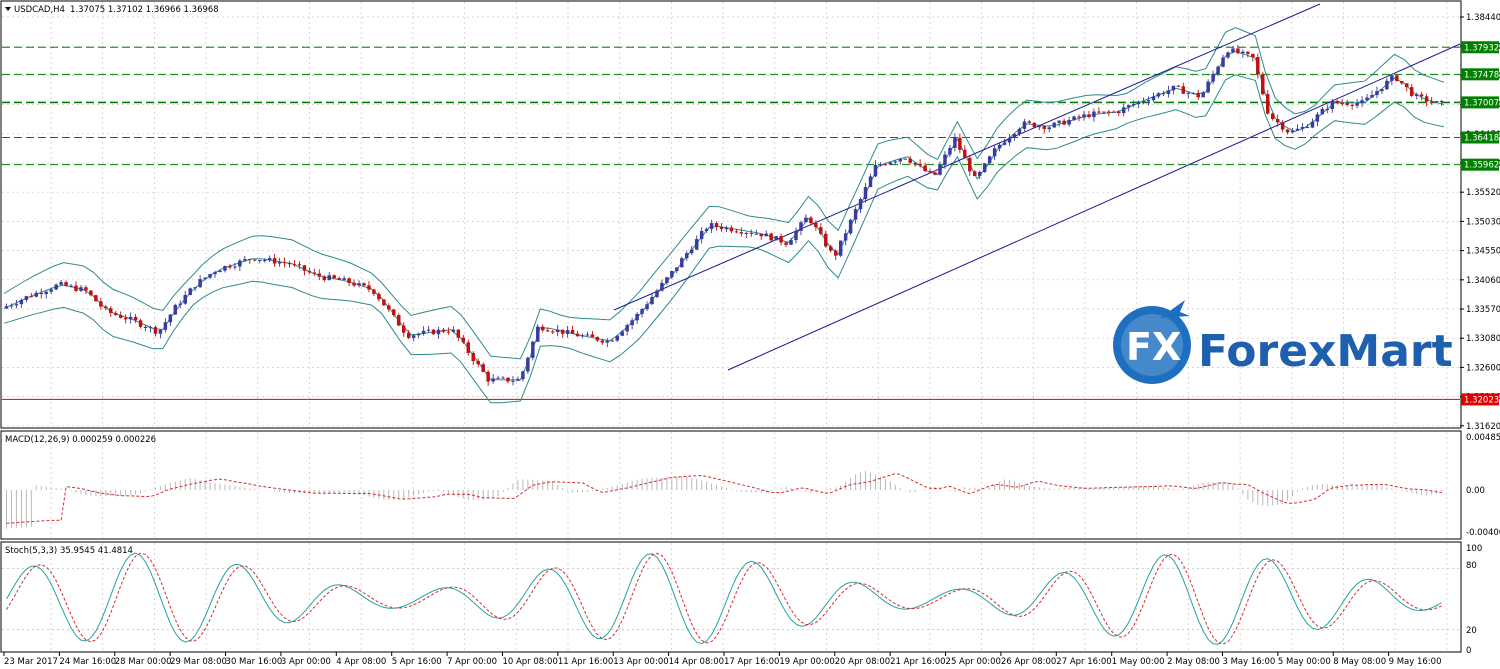 The height and width of the screenshot is (669, 1500). What do you see at coordinates (1483, 368) in the screenshot?
I see `price-tick-label: 1.32600` at bounding box center [1483, 368].